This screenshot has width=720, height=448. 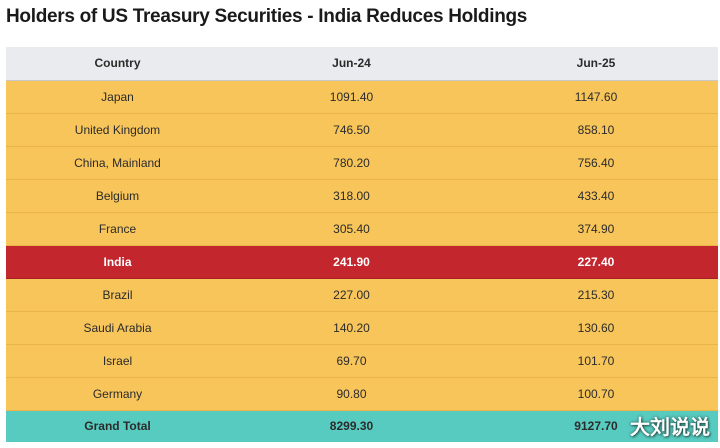 I want to click on cell-country: Germany, so click(x=117, y=394).